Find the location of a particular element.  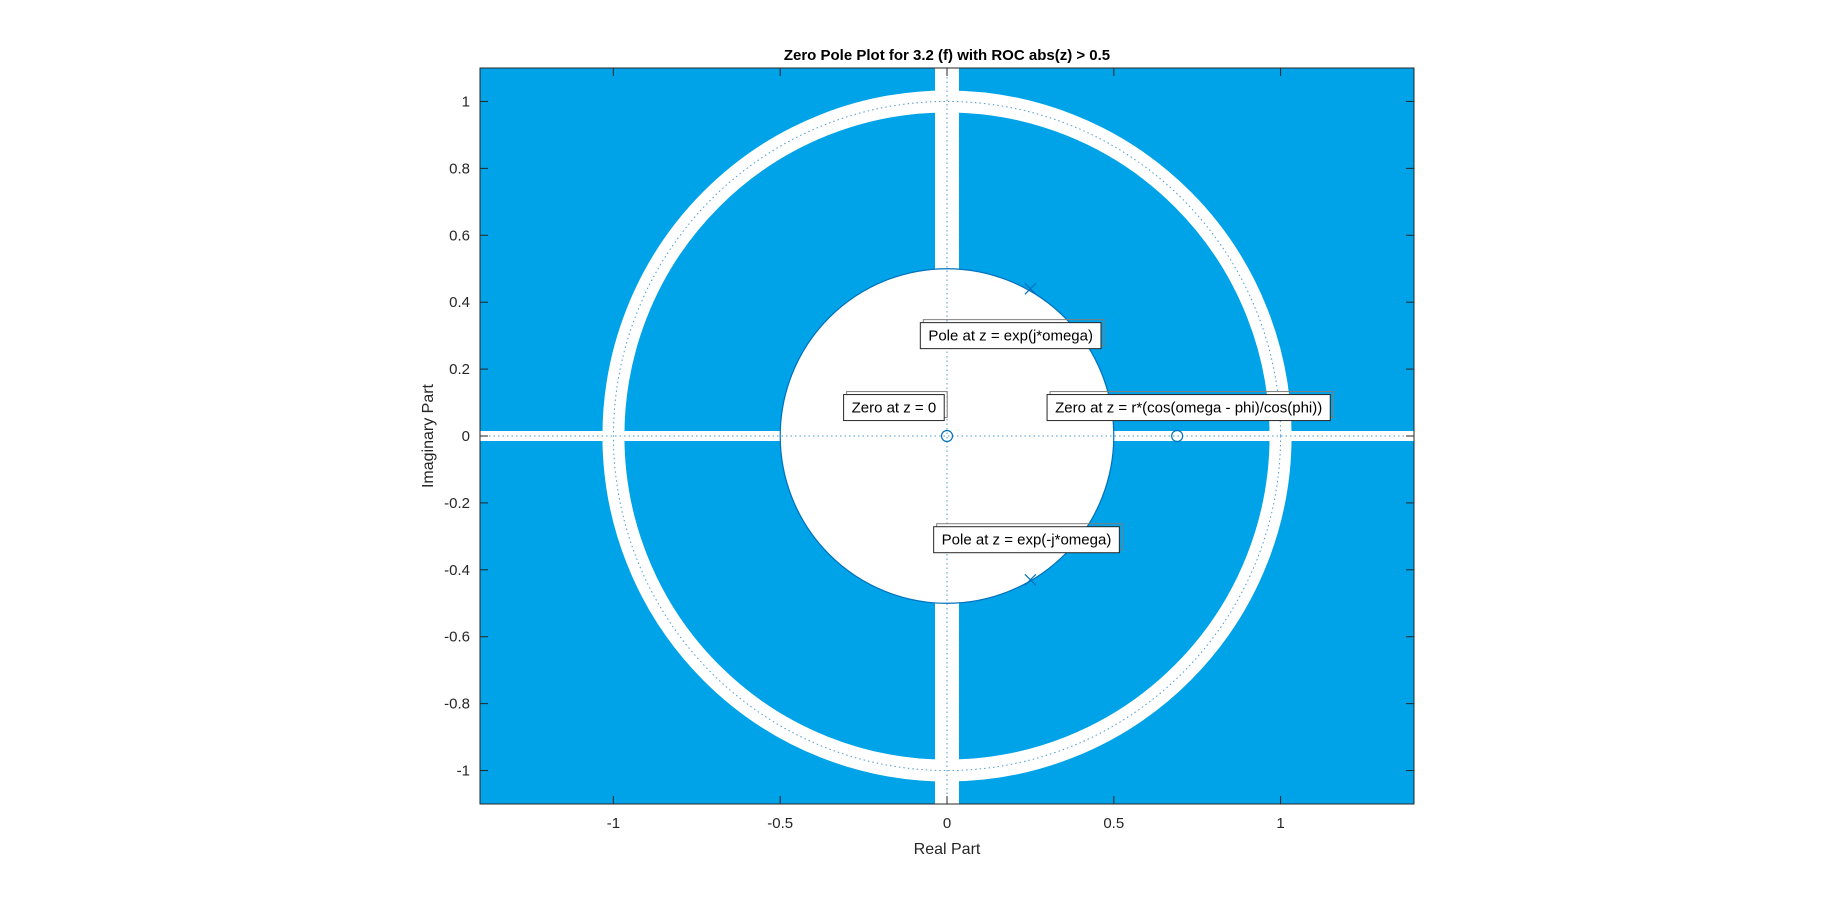

annotation-text: Pole at z = exp(j*omega) is located at coordinates (1010, 336).